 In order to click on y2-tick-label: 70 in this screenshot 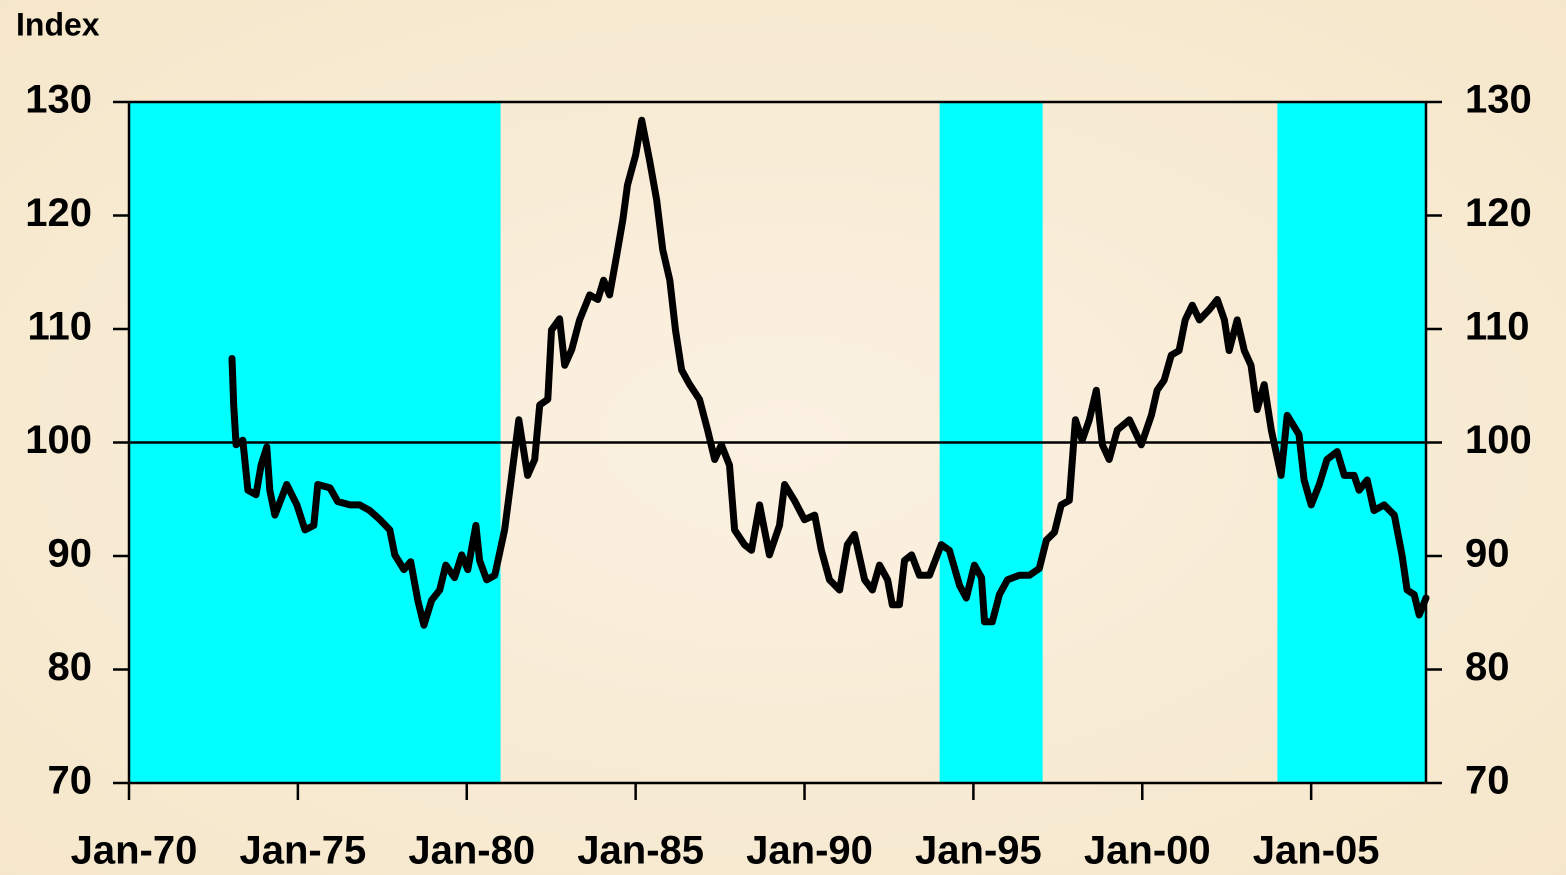, I will do `click(1487, 781)`.